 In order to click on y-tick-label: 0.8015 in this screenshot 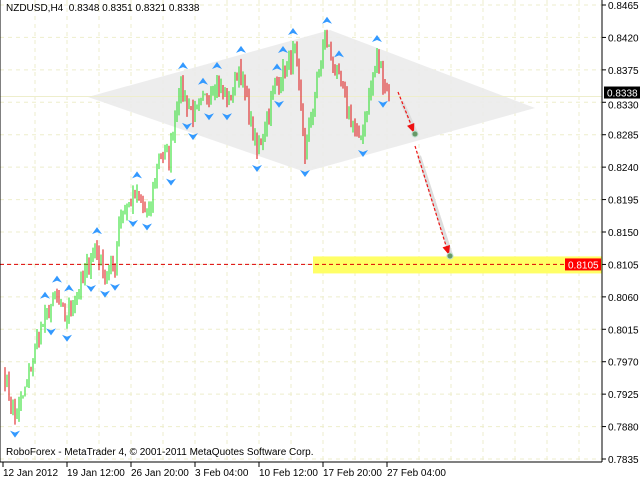, I will do `click(623, 330)`.